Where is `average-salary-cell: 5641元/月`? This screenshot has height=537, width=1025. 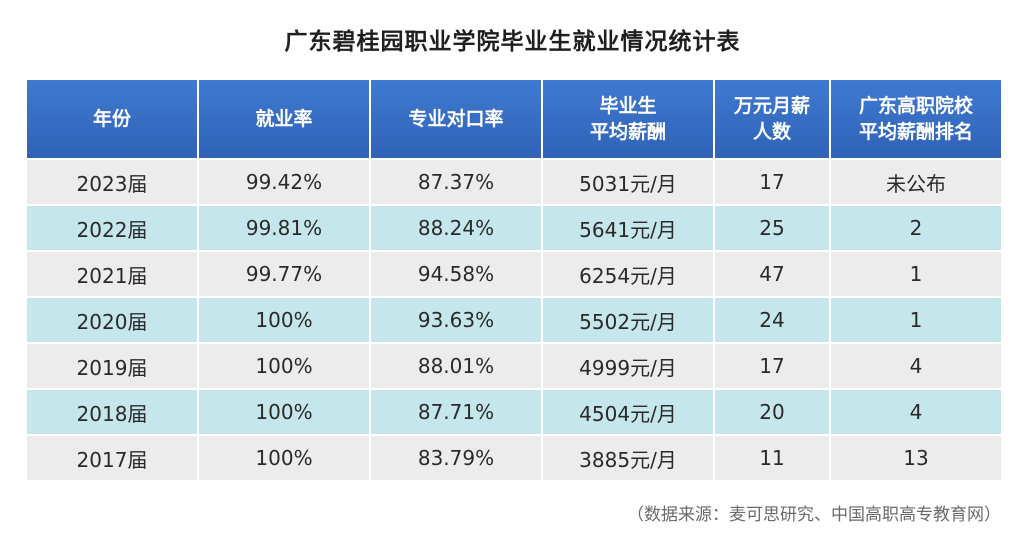 average-salary-cell: 5641元/月 is located at coordinates (628, 228).